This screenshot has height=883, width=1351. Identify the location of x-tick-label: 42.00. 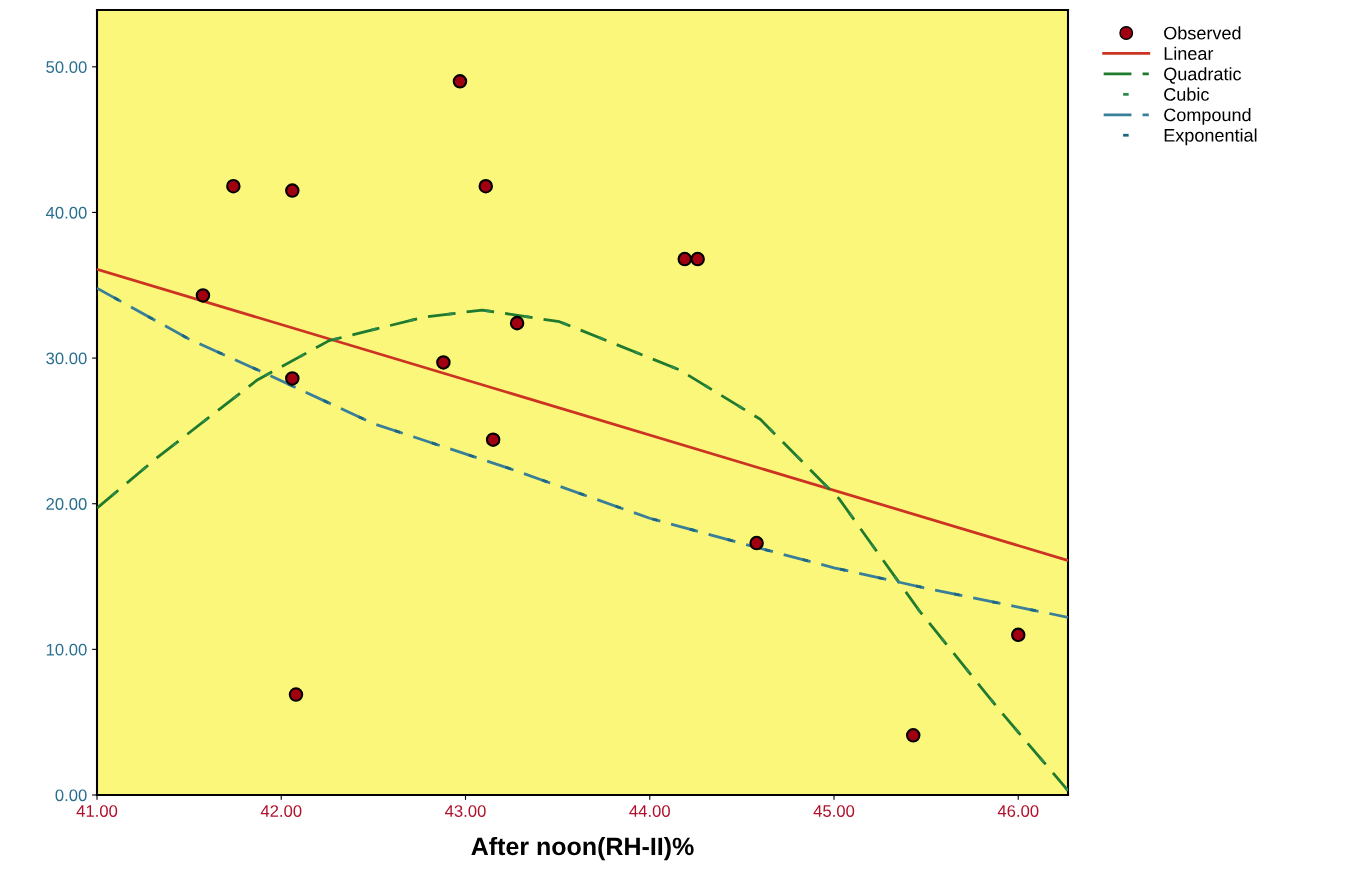
(281, 811).